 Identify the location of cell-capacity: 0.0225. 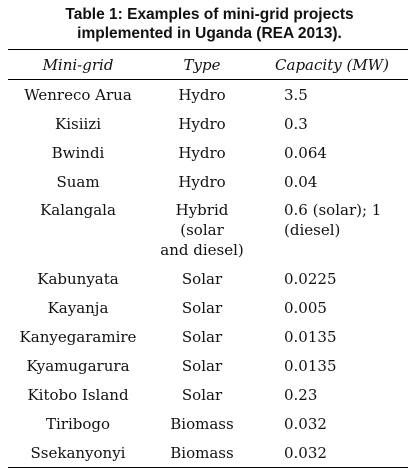
(310, 278).